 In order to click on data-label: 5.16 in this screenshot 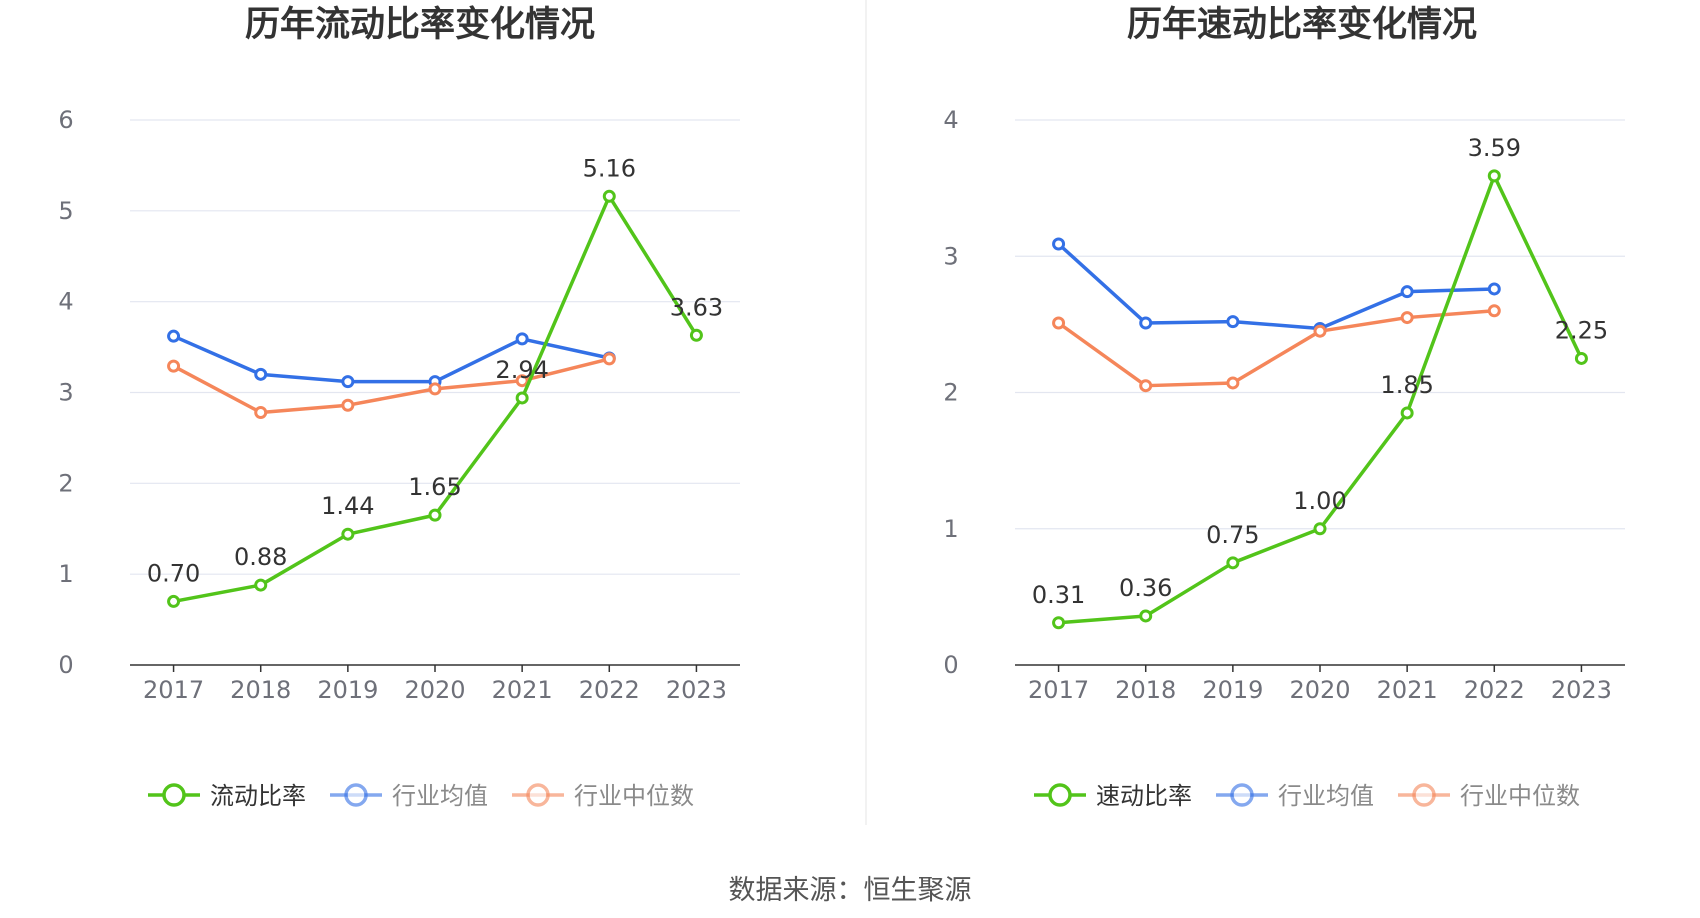, I will do `click(609, 168)`.